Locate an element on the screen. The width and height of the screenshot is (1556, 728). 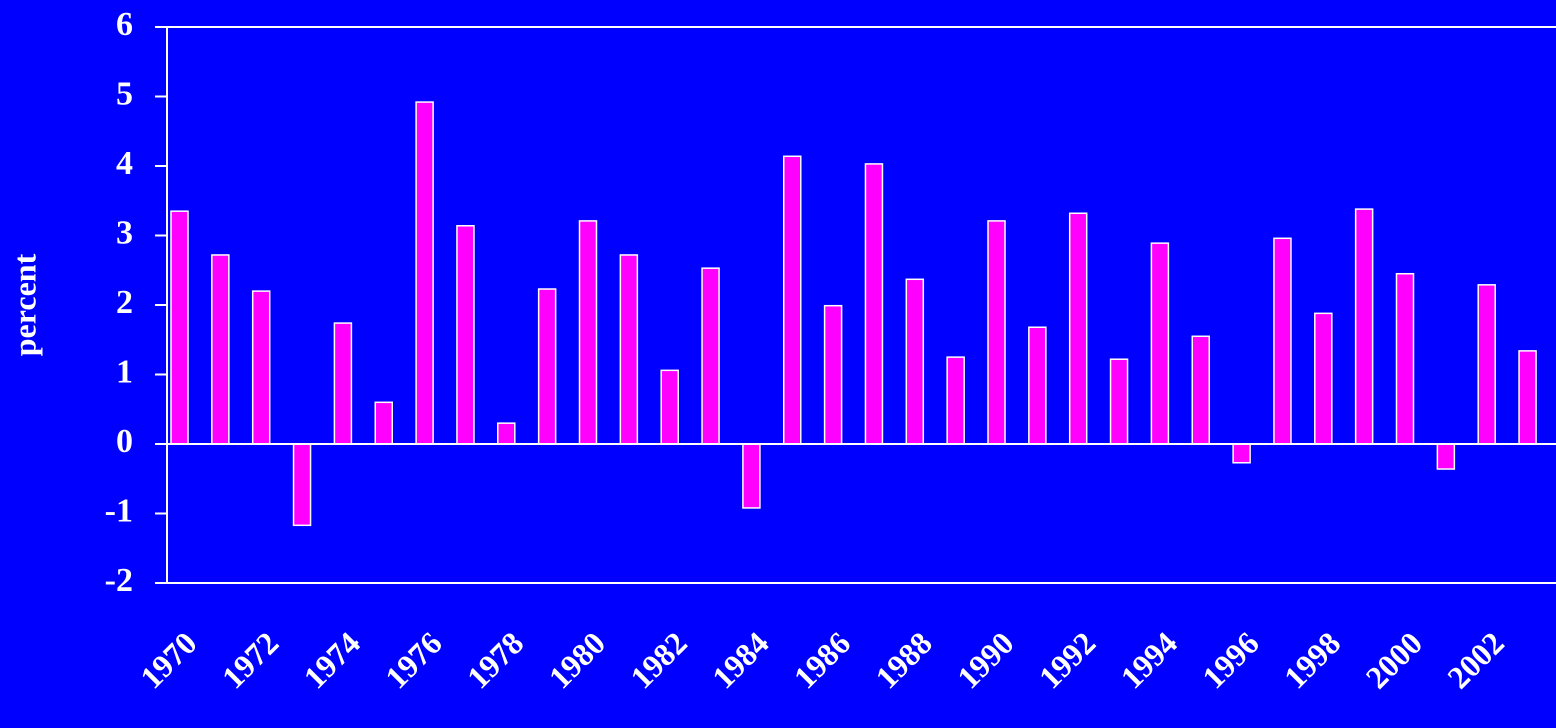
y-tick-label: 3 is located at coordinates (124, 232).